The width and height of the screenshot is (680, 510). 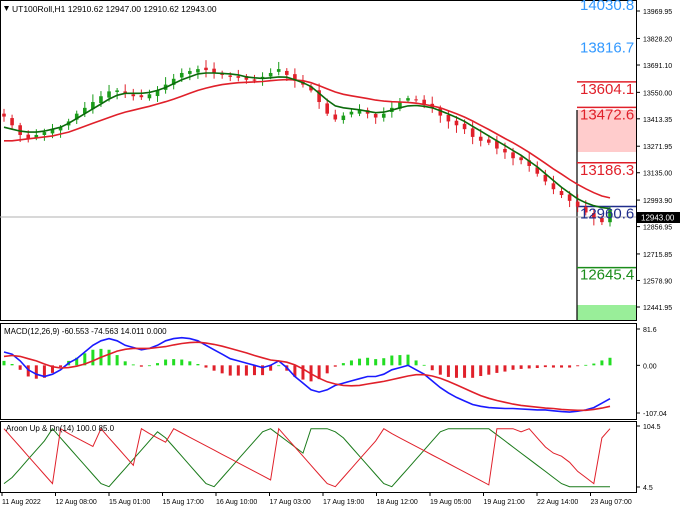 What do you see at coordinates (648, 458) in the screenshot?
I see `aroon-axis: 104.5 4.5` at bounding box center [648, 458].